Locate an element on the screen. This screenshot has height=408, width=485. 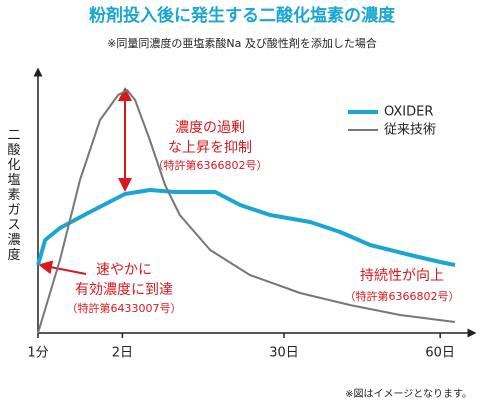
y-axis-label: 二酸化塩素ガス濃度 is located at coordinates (13, 195).